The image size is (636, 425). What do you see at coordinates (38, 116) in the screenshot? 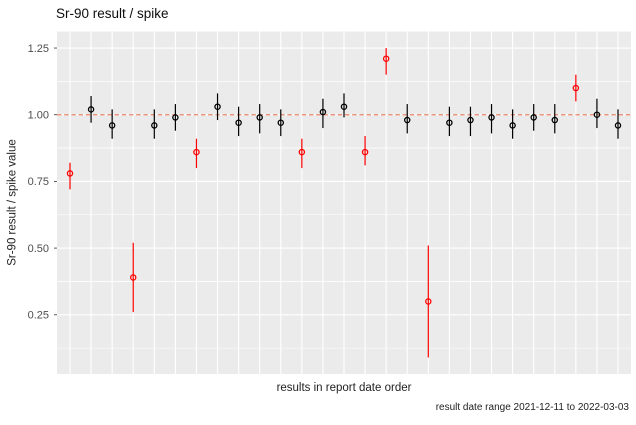
I see `y-tick-label: 1.00` at bounding box center [38, 116].